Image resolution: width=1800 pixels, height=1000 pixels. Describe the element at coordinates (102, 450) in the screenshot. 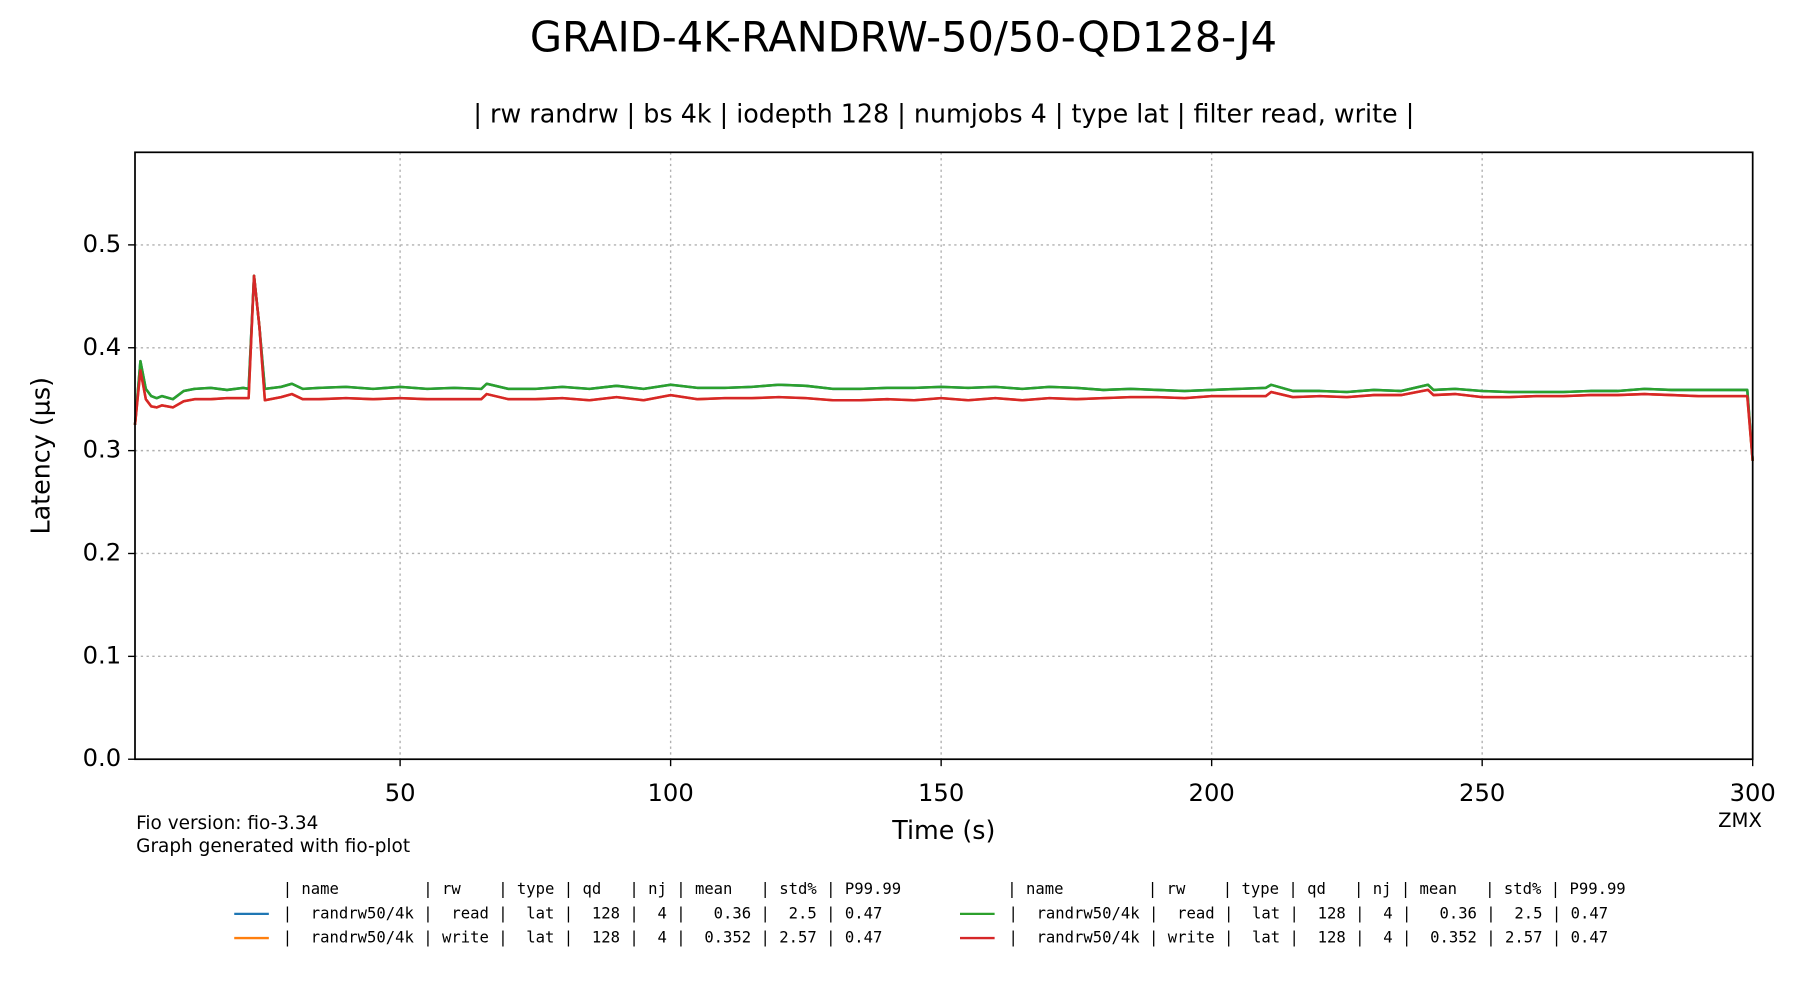

I see `y-tick-label: 0.3` at that location.